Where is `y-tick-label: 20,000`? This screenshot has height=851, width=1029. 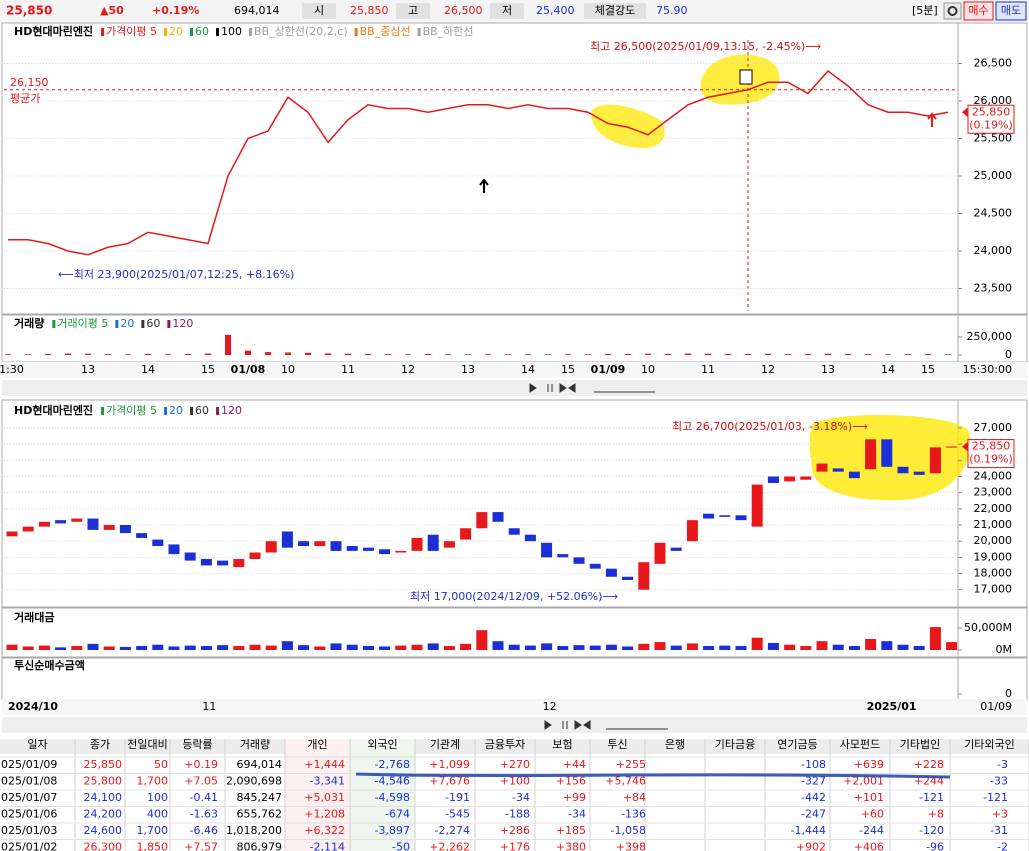
y-tick-label: 20,000 is located at coordinates (993, 540).